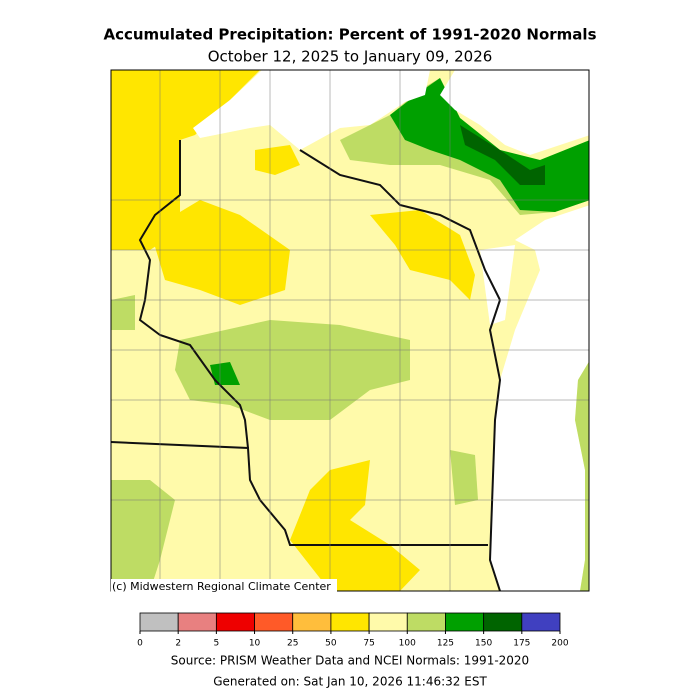  Describe the element at coordinates (559, 644) in the screenshot. I see `tick-label: 200` at that location.